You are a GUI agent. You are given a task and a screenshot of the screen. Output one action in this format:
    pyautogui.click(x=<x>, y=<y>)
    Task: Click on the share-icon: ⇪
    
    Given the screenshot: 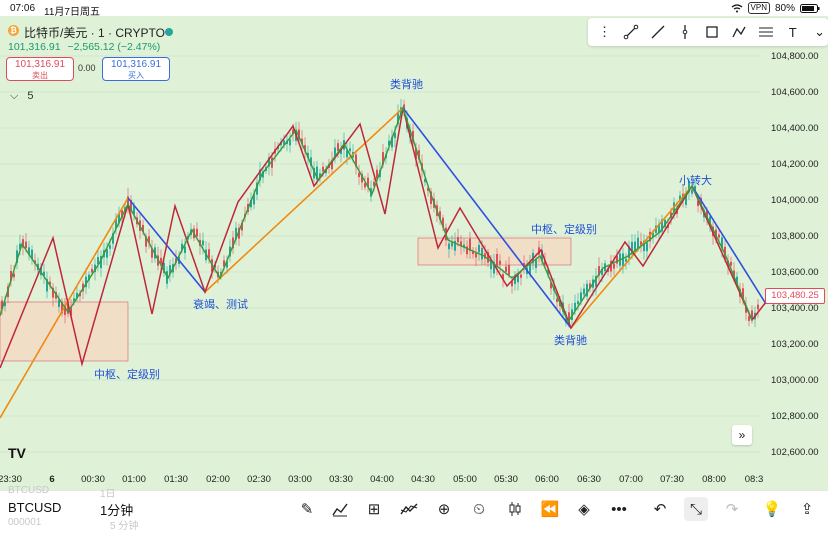 What is the action you would take?
    pyautogui.click(x=807, y=509)
    